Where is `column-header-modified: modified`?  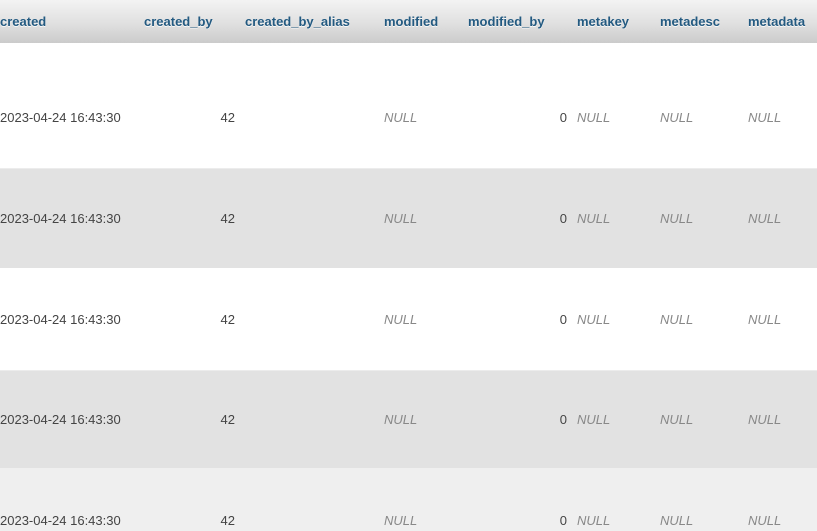 column-header-modified: modified is located at coordinates (411, 21).